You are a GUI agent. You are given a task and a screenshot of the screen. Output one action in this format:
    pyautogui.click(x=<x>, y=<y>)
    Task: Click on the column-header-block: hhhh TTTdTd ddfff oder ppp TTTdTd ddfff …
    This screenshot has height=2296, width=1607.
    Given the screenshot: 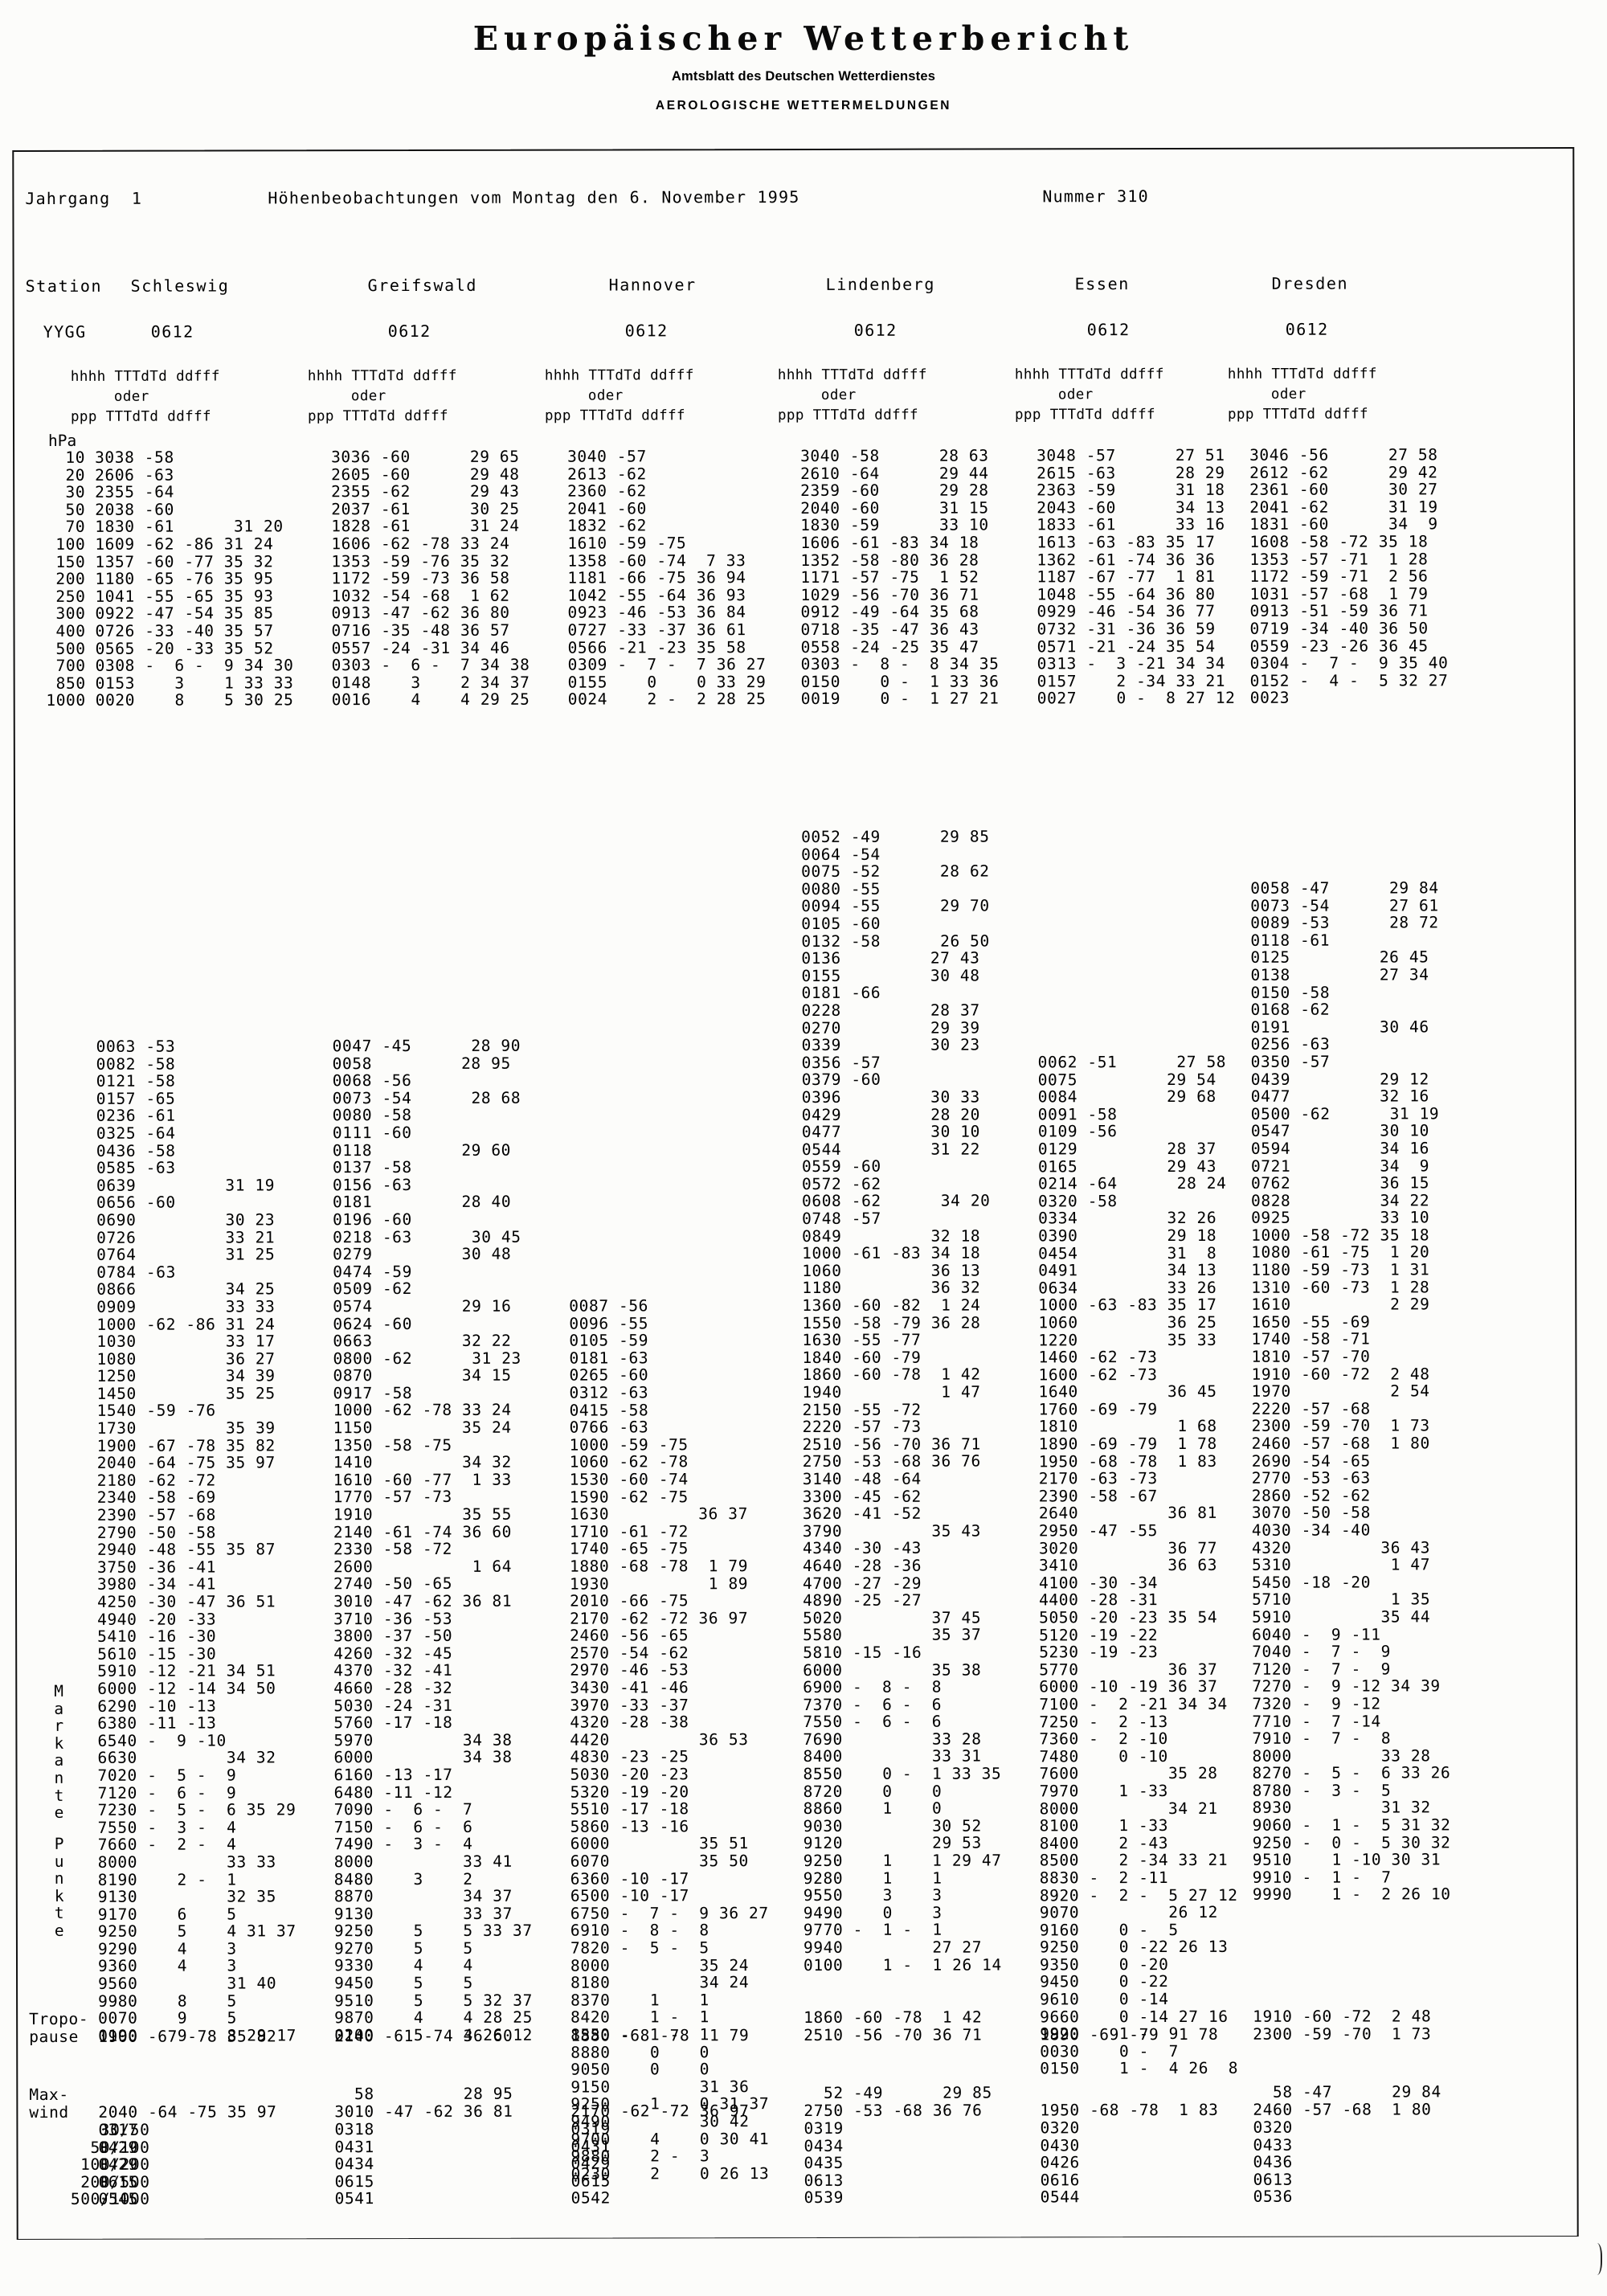 What is the action you would take?
    pyautogui.click(x=793, y=394)
    